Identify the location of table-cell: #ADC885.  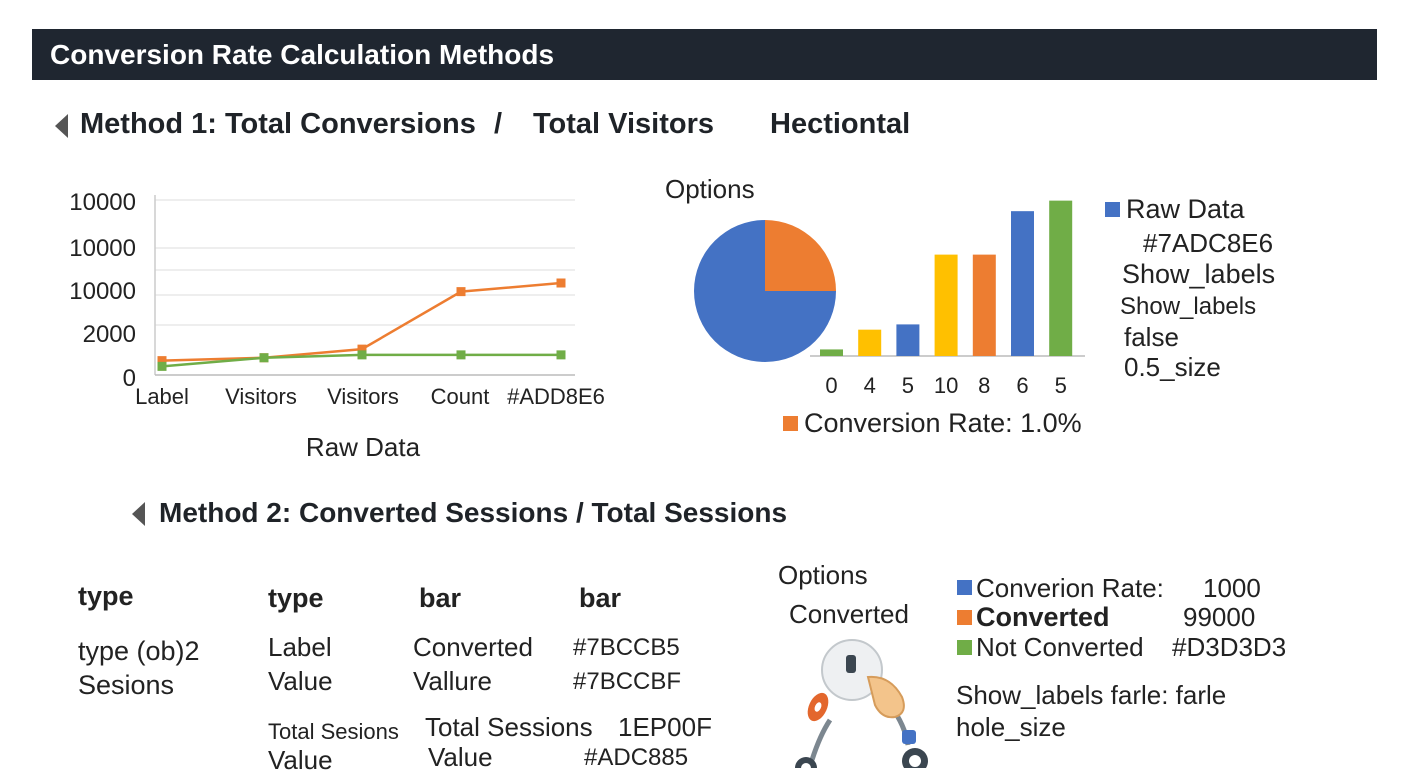
(636, 757).